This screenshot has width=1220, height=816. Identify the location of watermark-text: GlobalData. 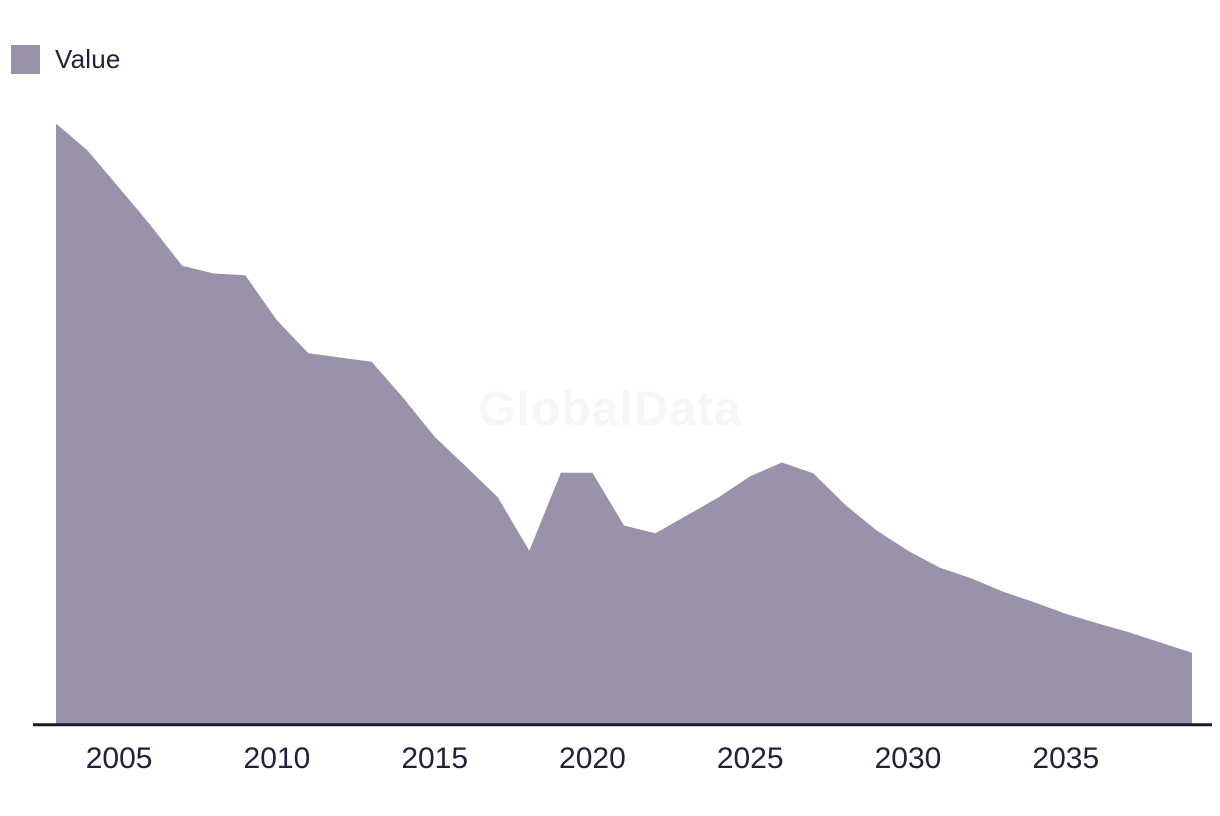
(609, 409).